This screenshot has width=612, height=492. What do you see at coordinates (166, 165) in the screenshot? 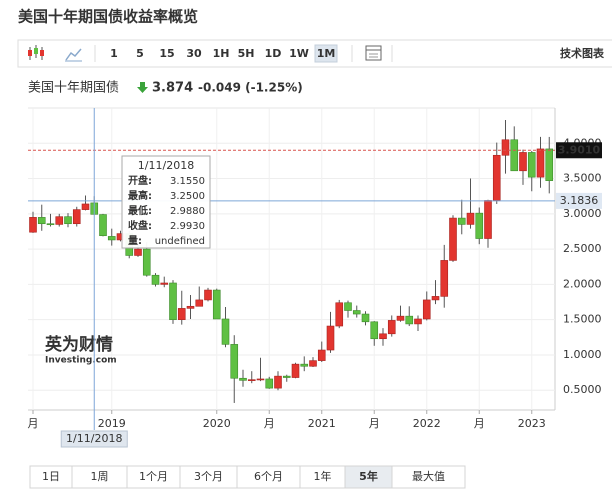
I see `tooltip-date: 1/11/2018` at bounding box center [166, 165].